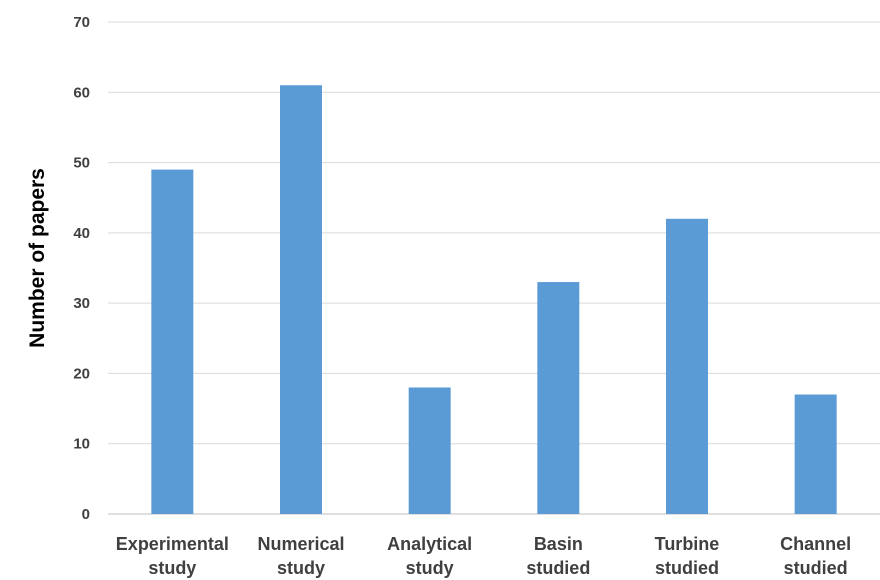  Describe the element at coordinates (86, 514) in the screenshot. I see `y-tick-label: 0` at that location.